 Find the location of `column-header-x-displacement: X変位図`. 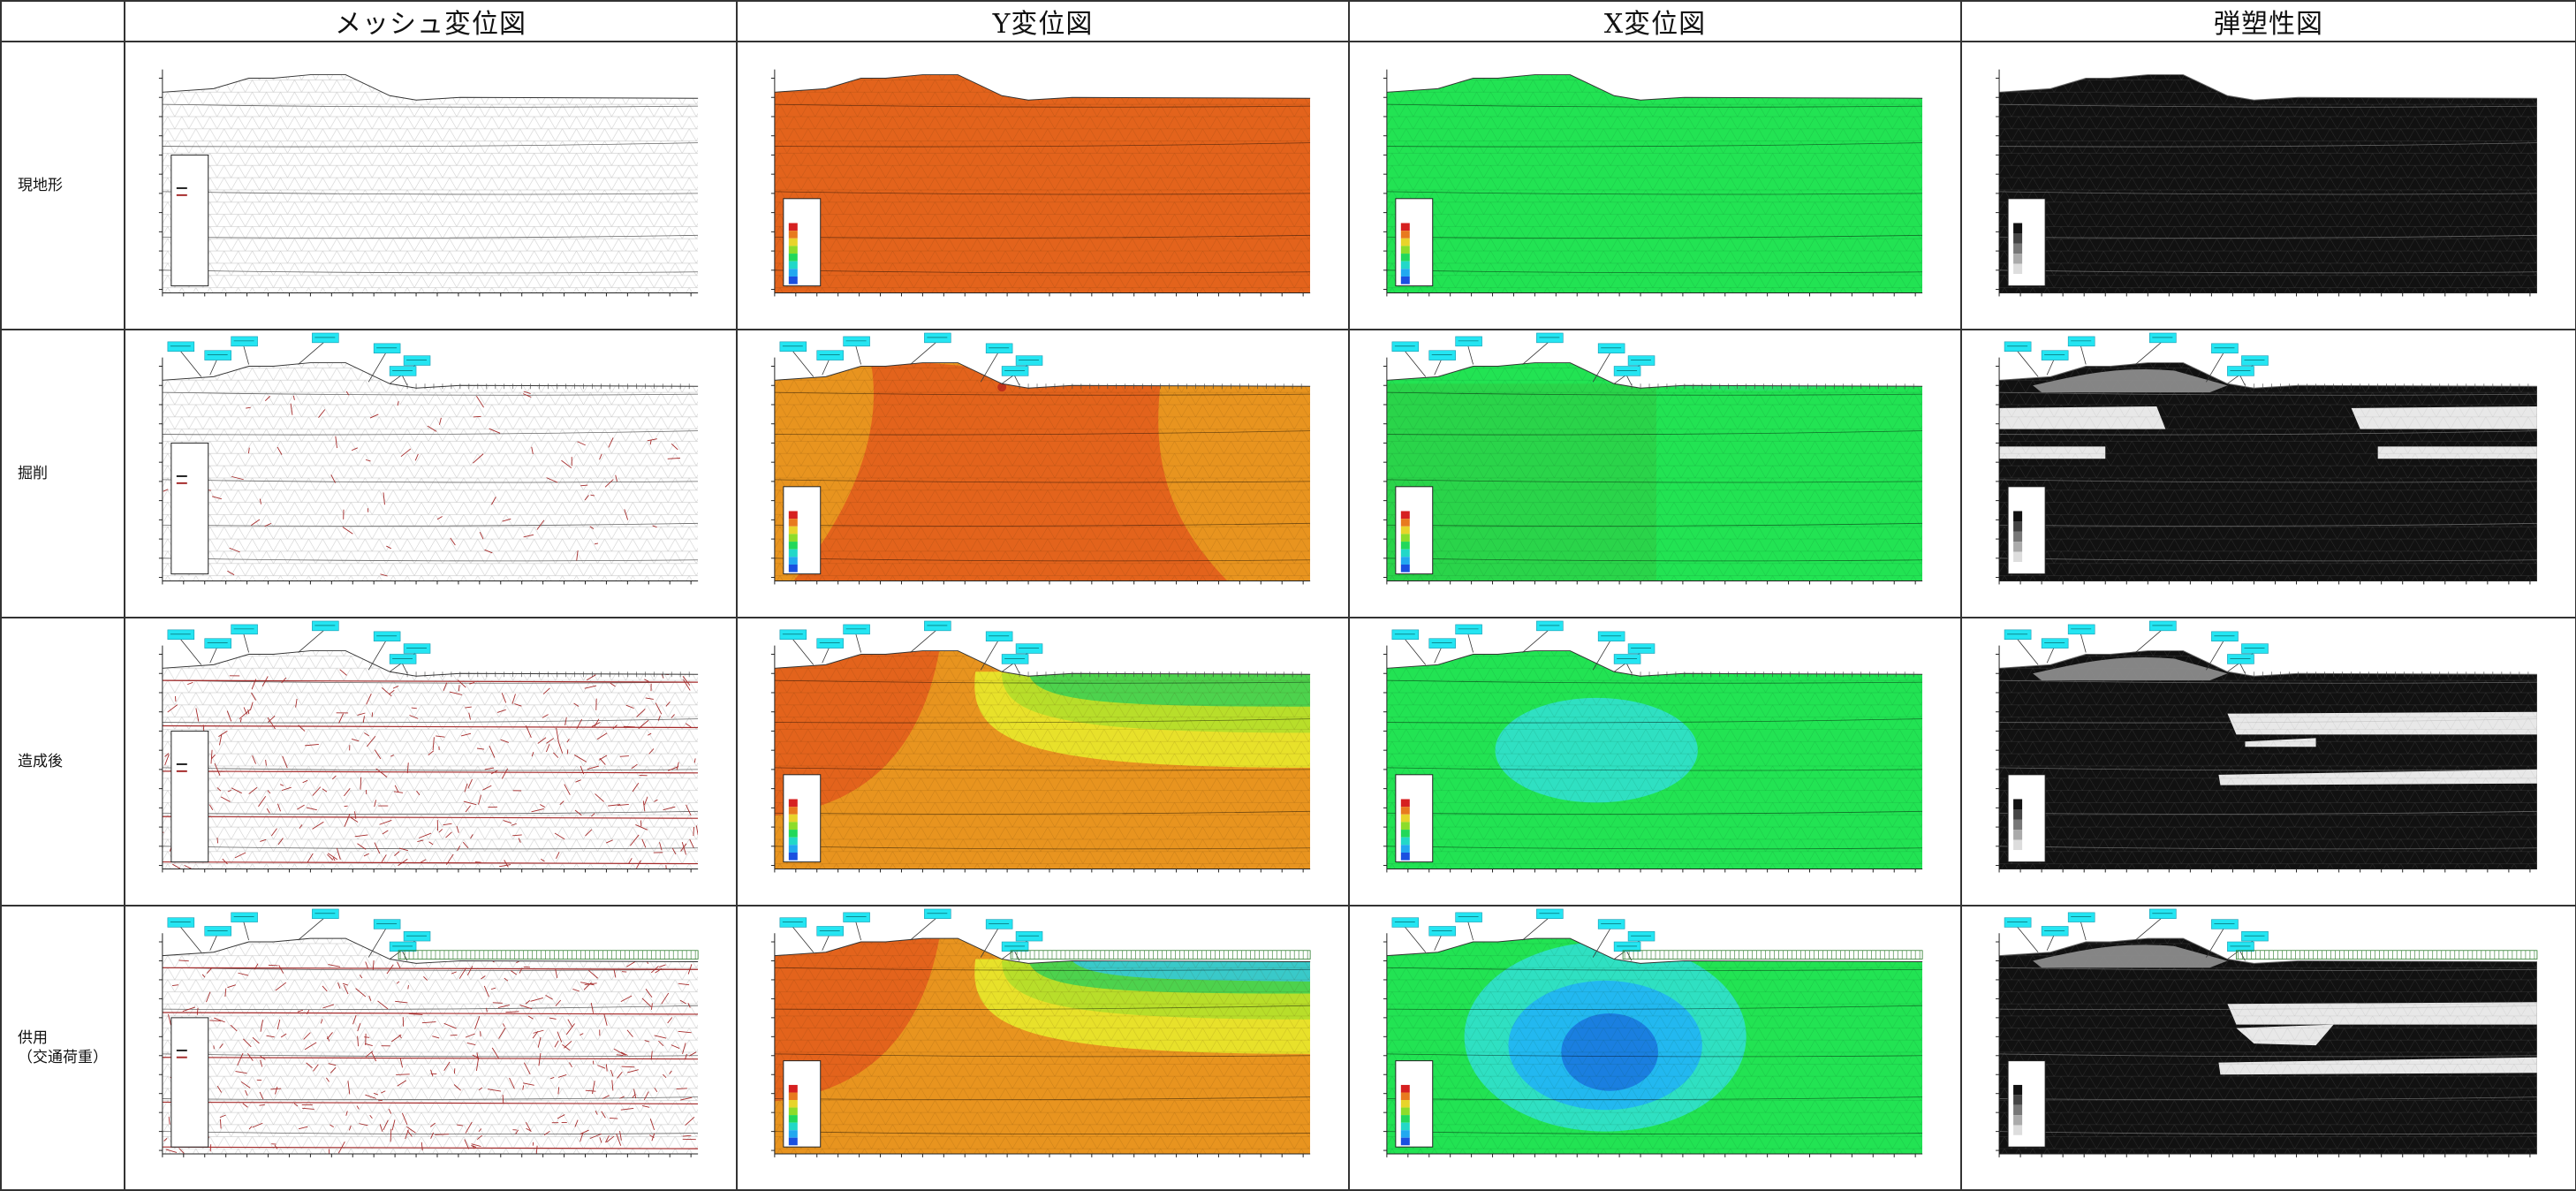

column-header-x-displacement: X変位図 is located at coordinates (1655, 21).